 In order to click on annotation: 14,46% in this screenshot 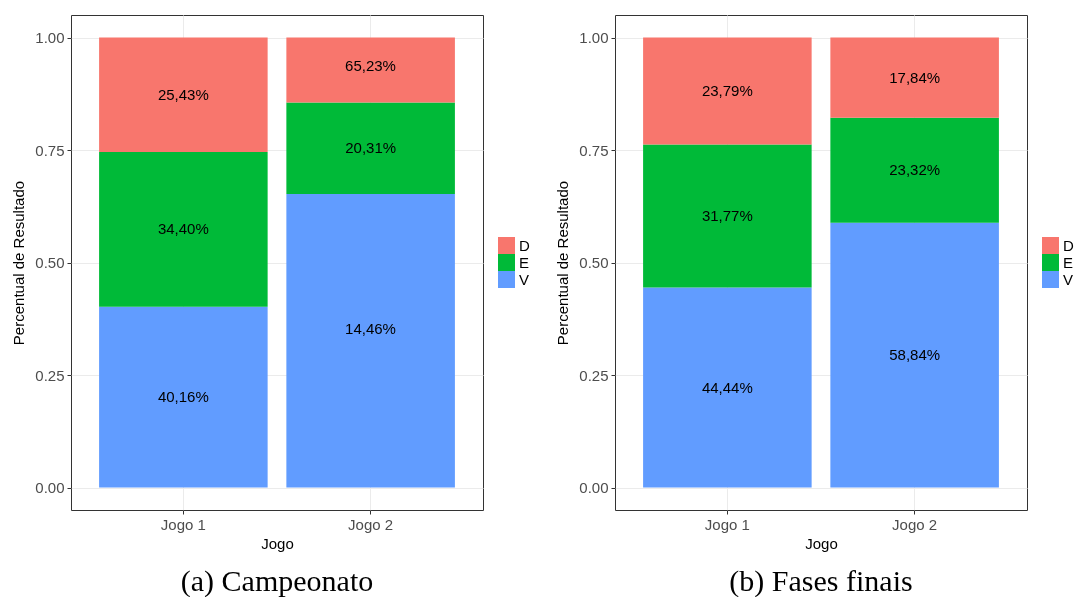, I will do `click(370, 328)`.